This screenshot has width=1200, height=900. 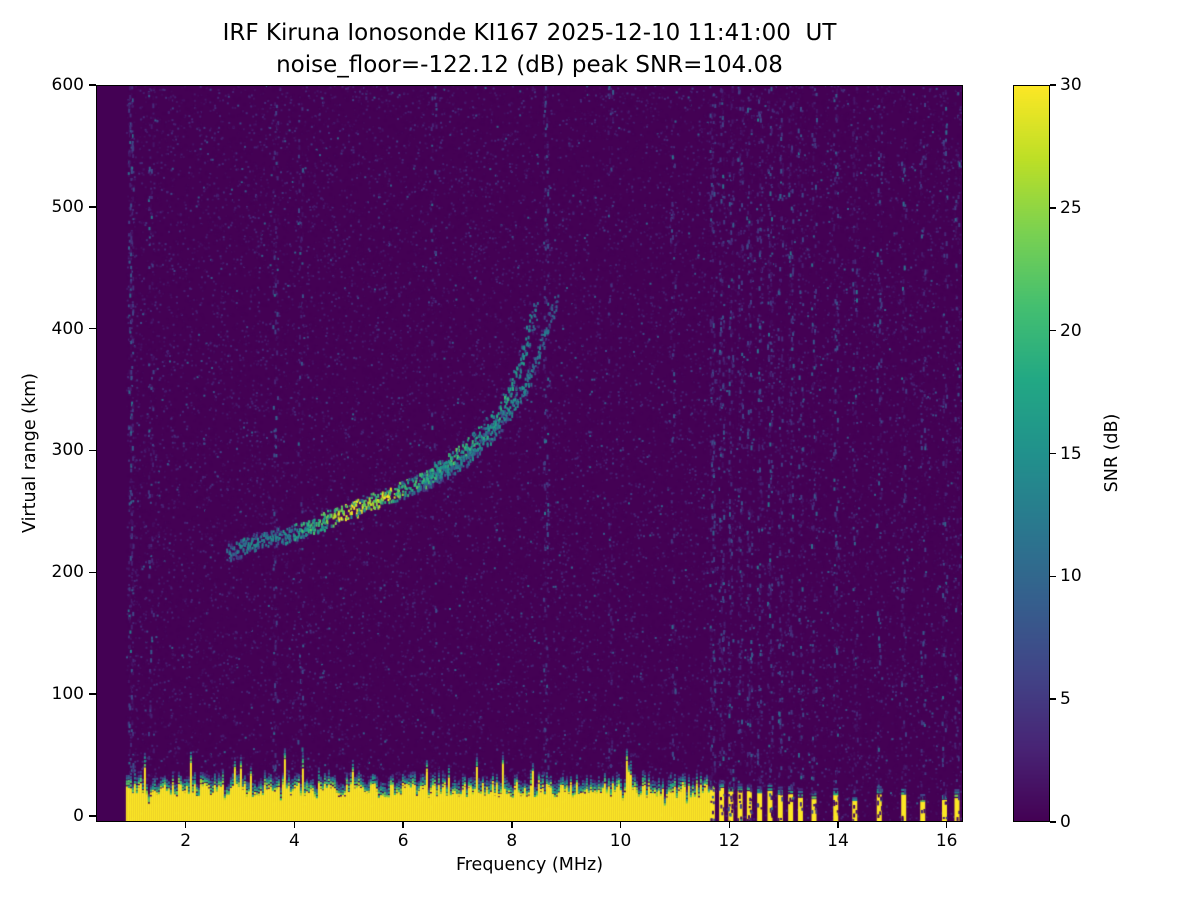 I want to click on colorbar, so click(x=1031, y=453).